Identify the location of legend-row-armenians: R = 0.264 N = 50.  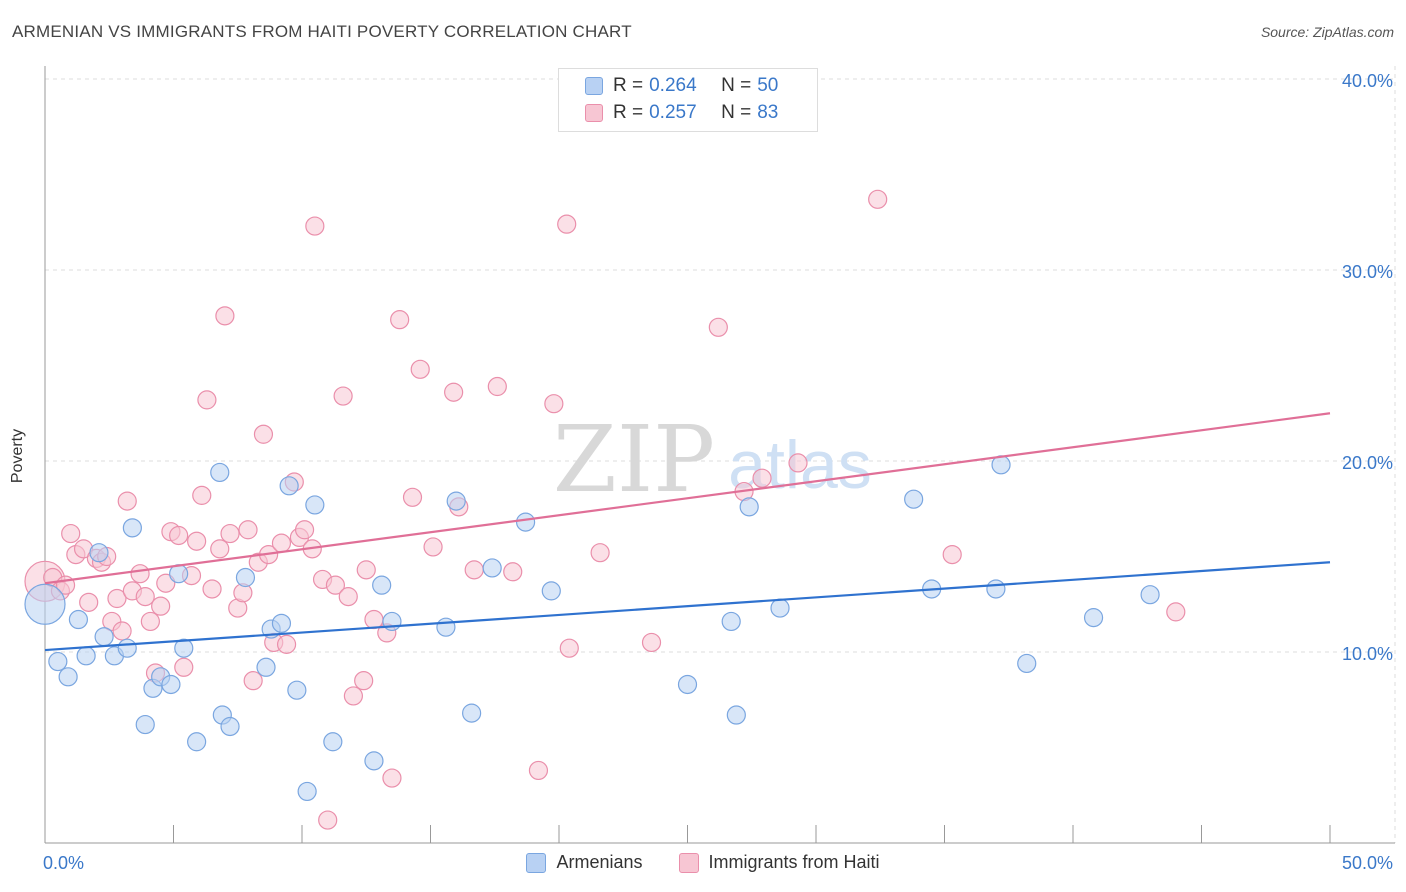
(681, 86).